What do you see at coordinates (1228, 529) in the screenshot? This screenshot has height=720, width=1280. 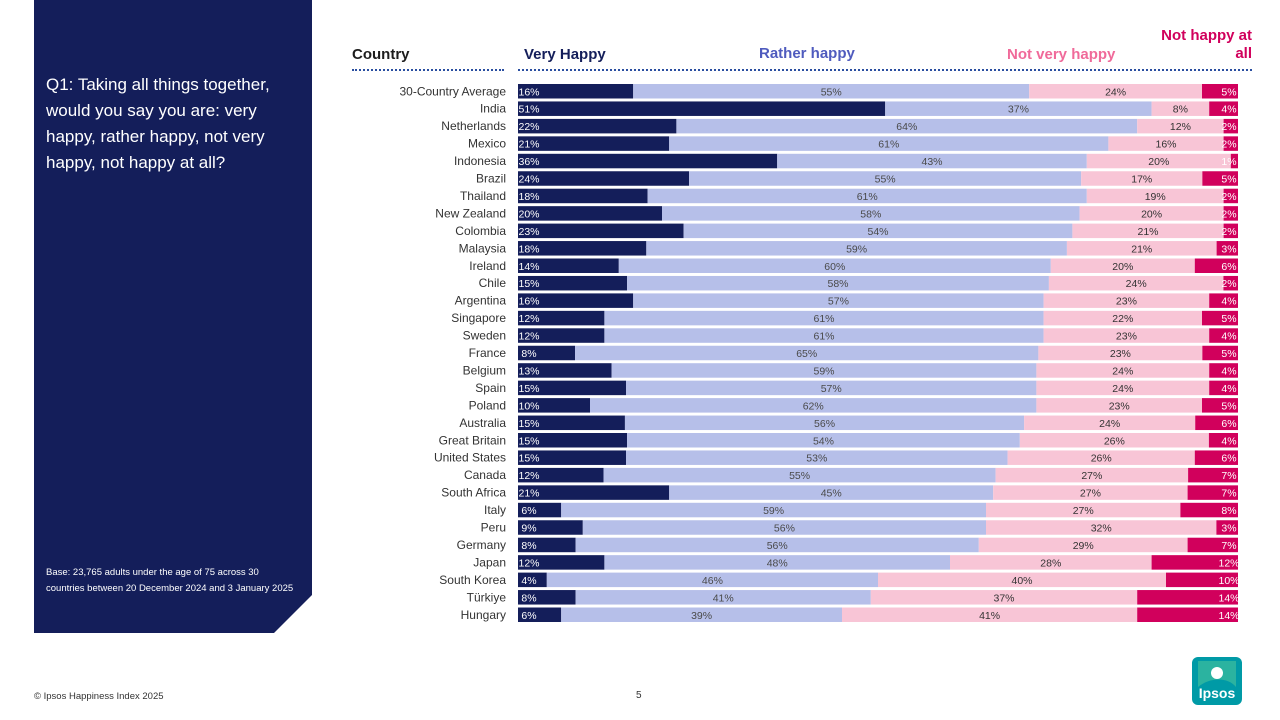 I see `data-label-not-happy-at-all: 3%` at bounding box center [1228, 529].